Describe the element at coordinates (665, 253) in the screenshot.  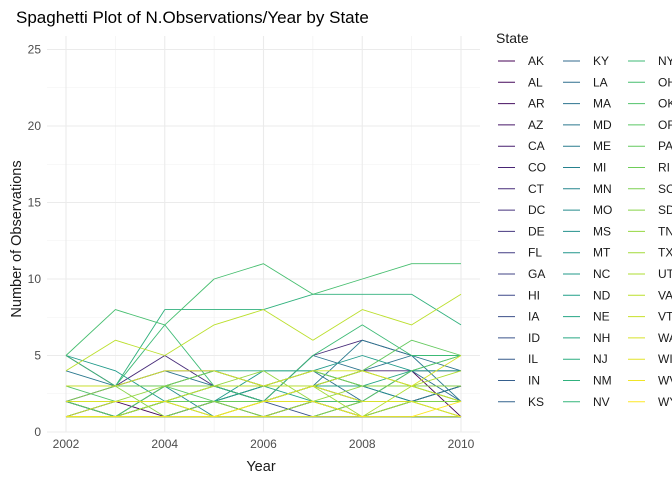
I see `legend-label: TX` at that location.